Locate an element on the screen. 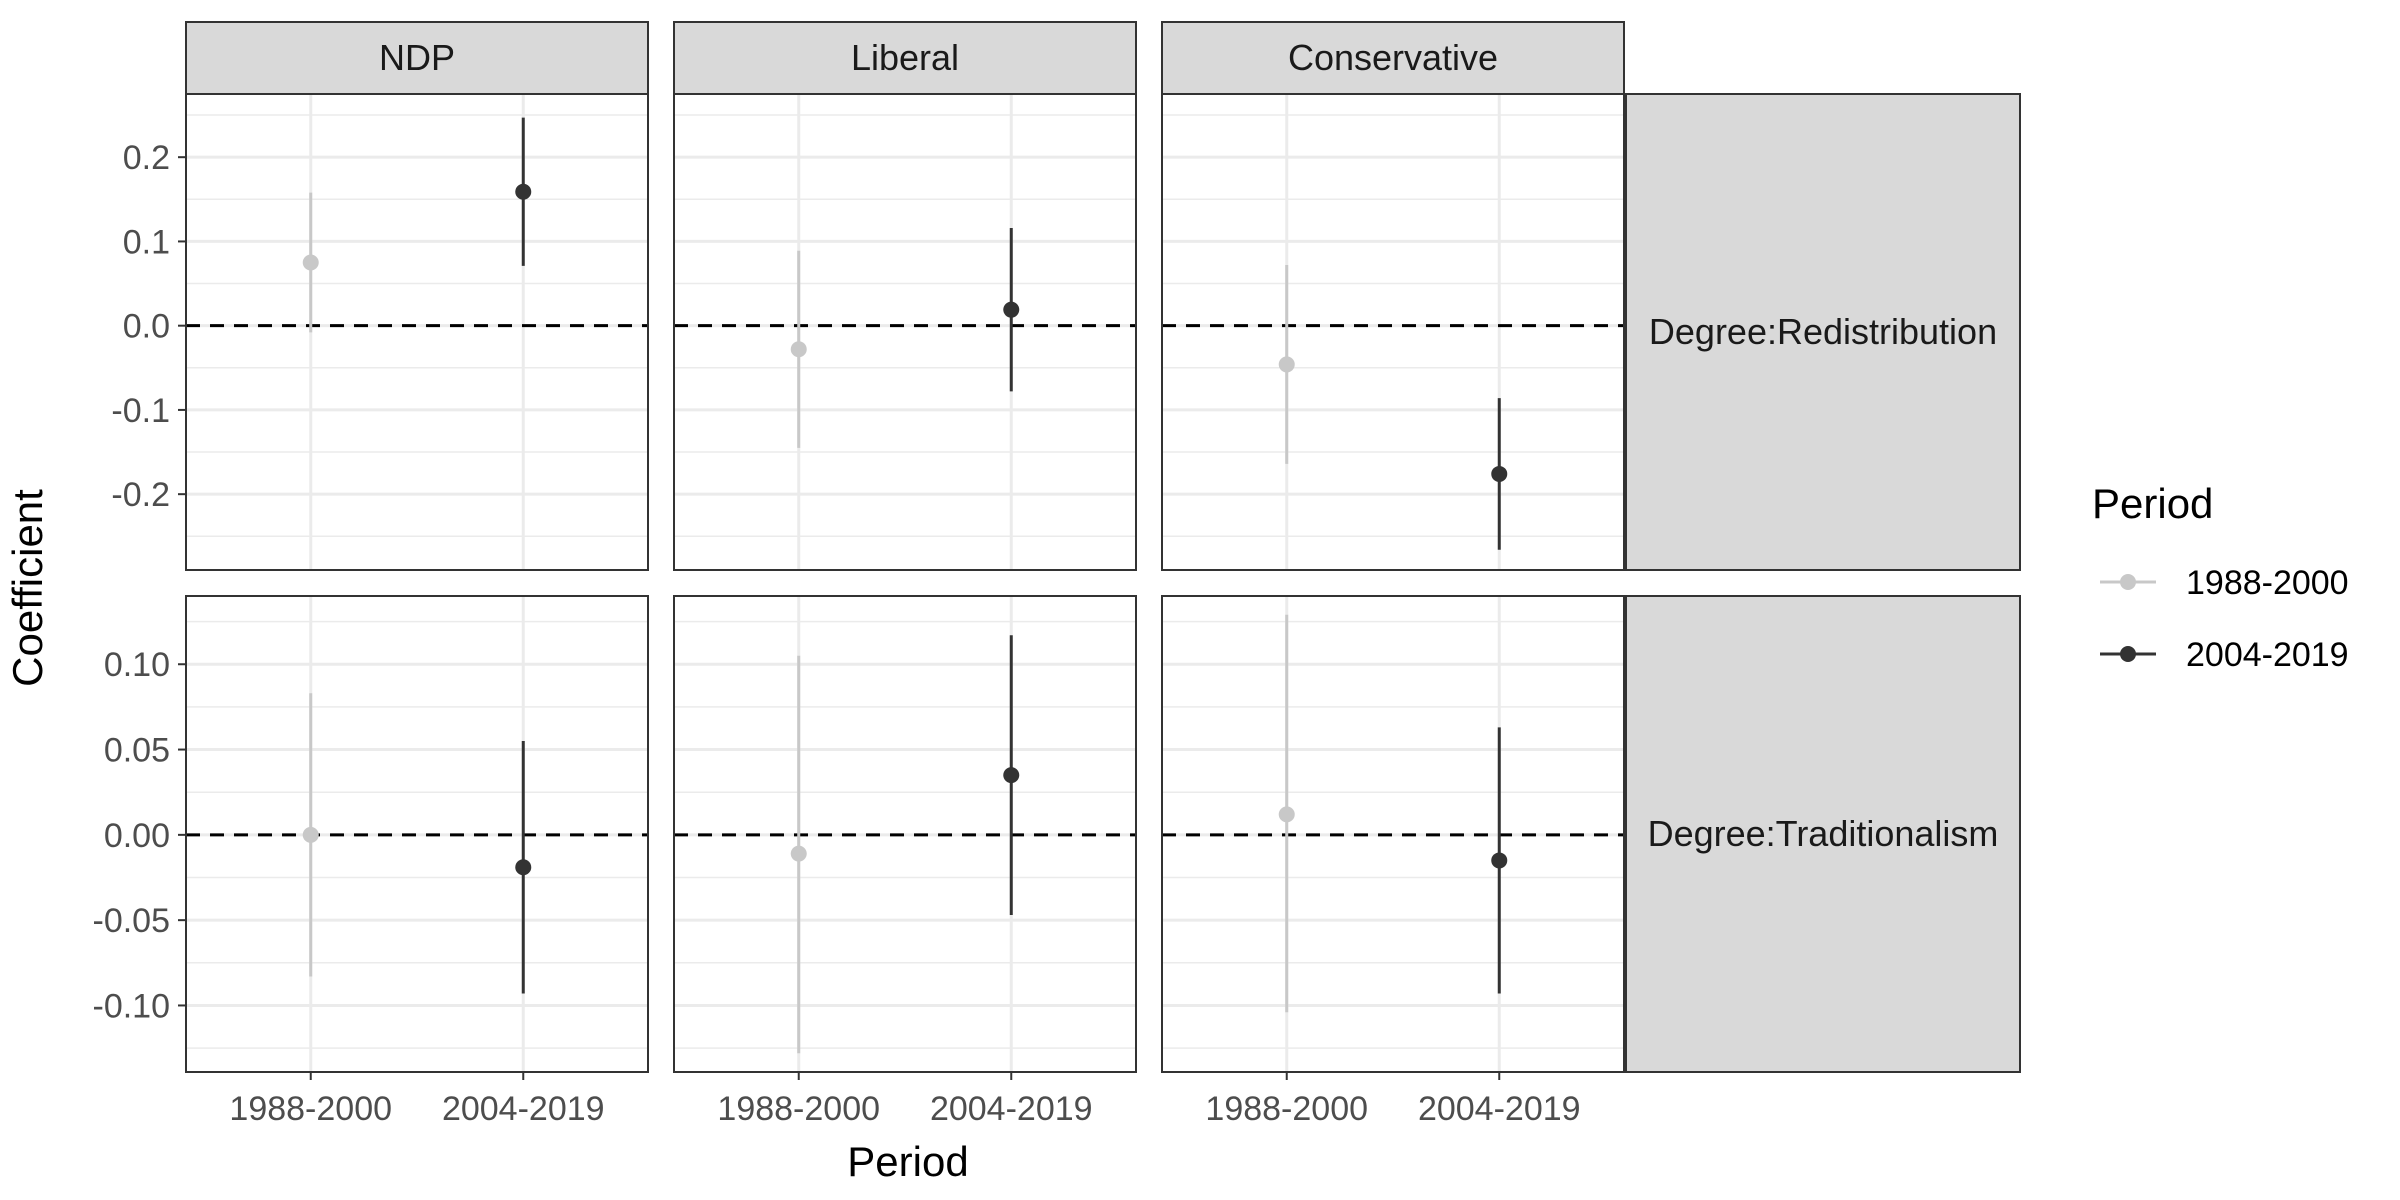  legend-item-2004-2019: 2004-2019 is located at coordinates (2224, 655).